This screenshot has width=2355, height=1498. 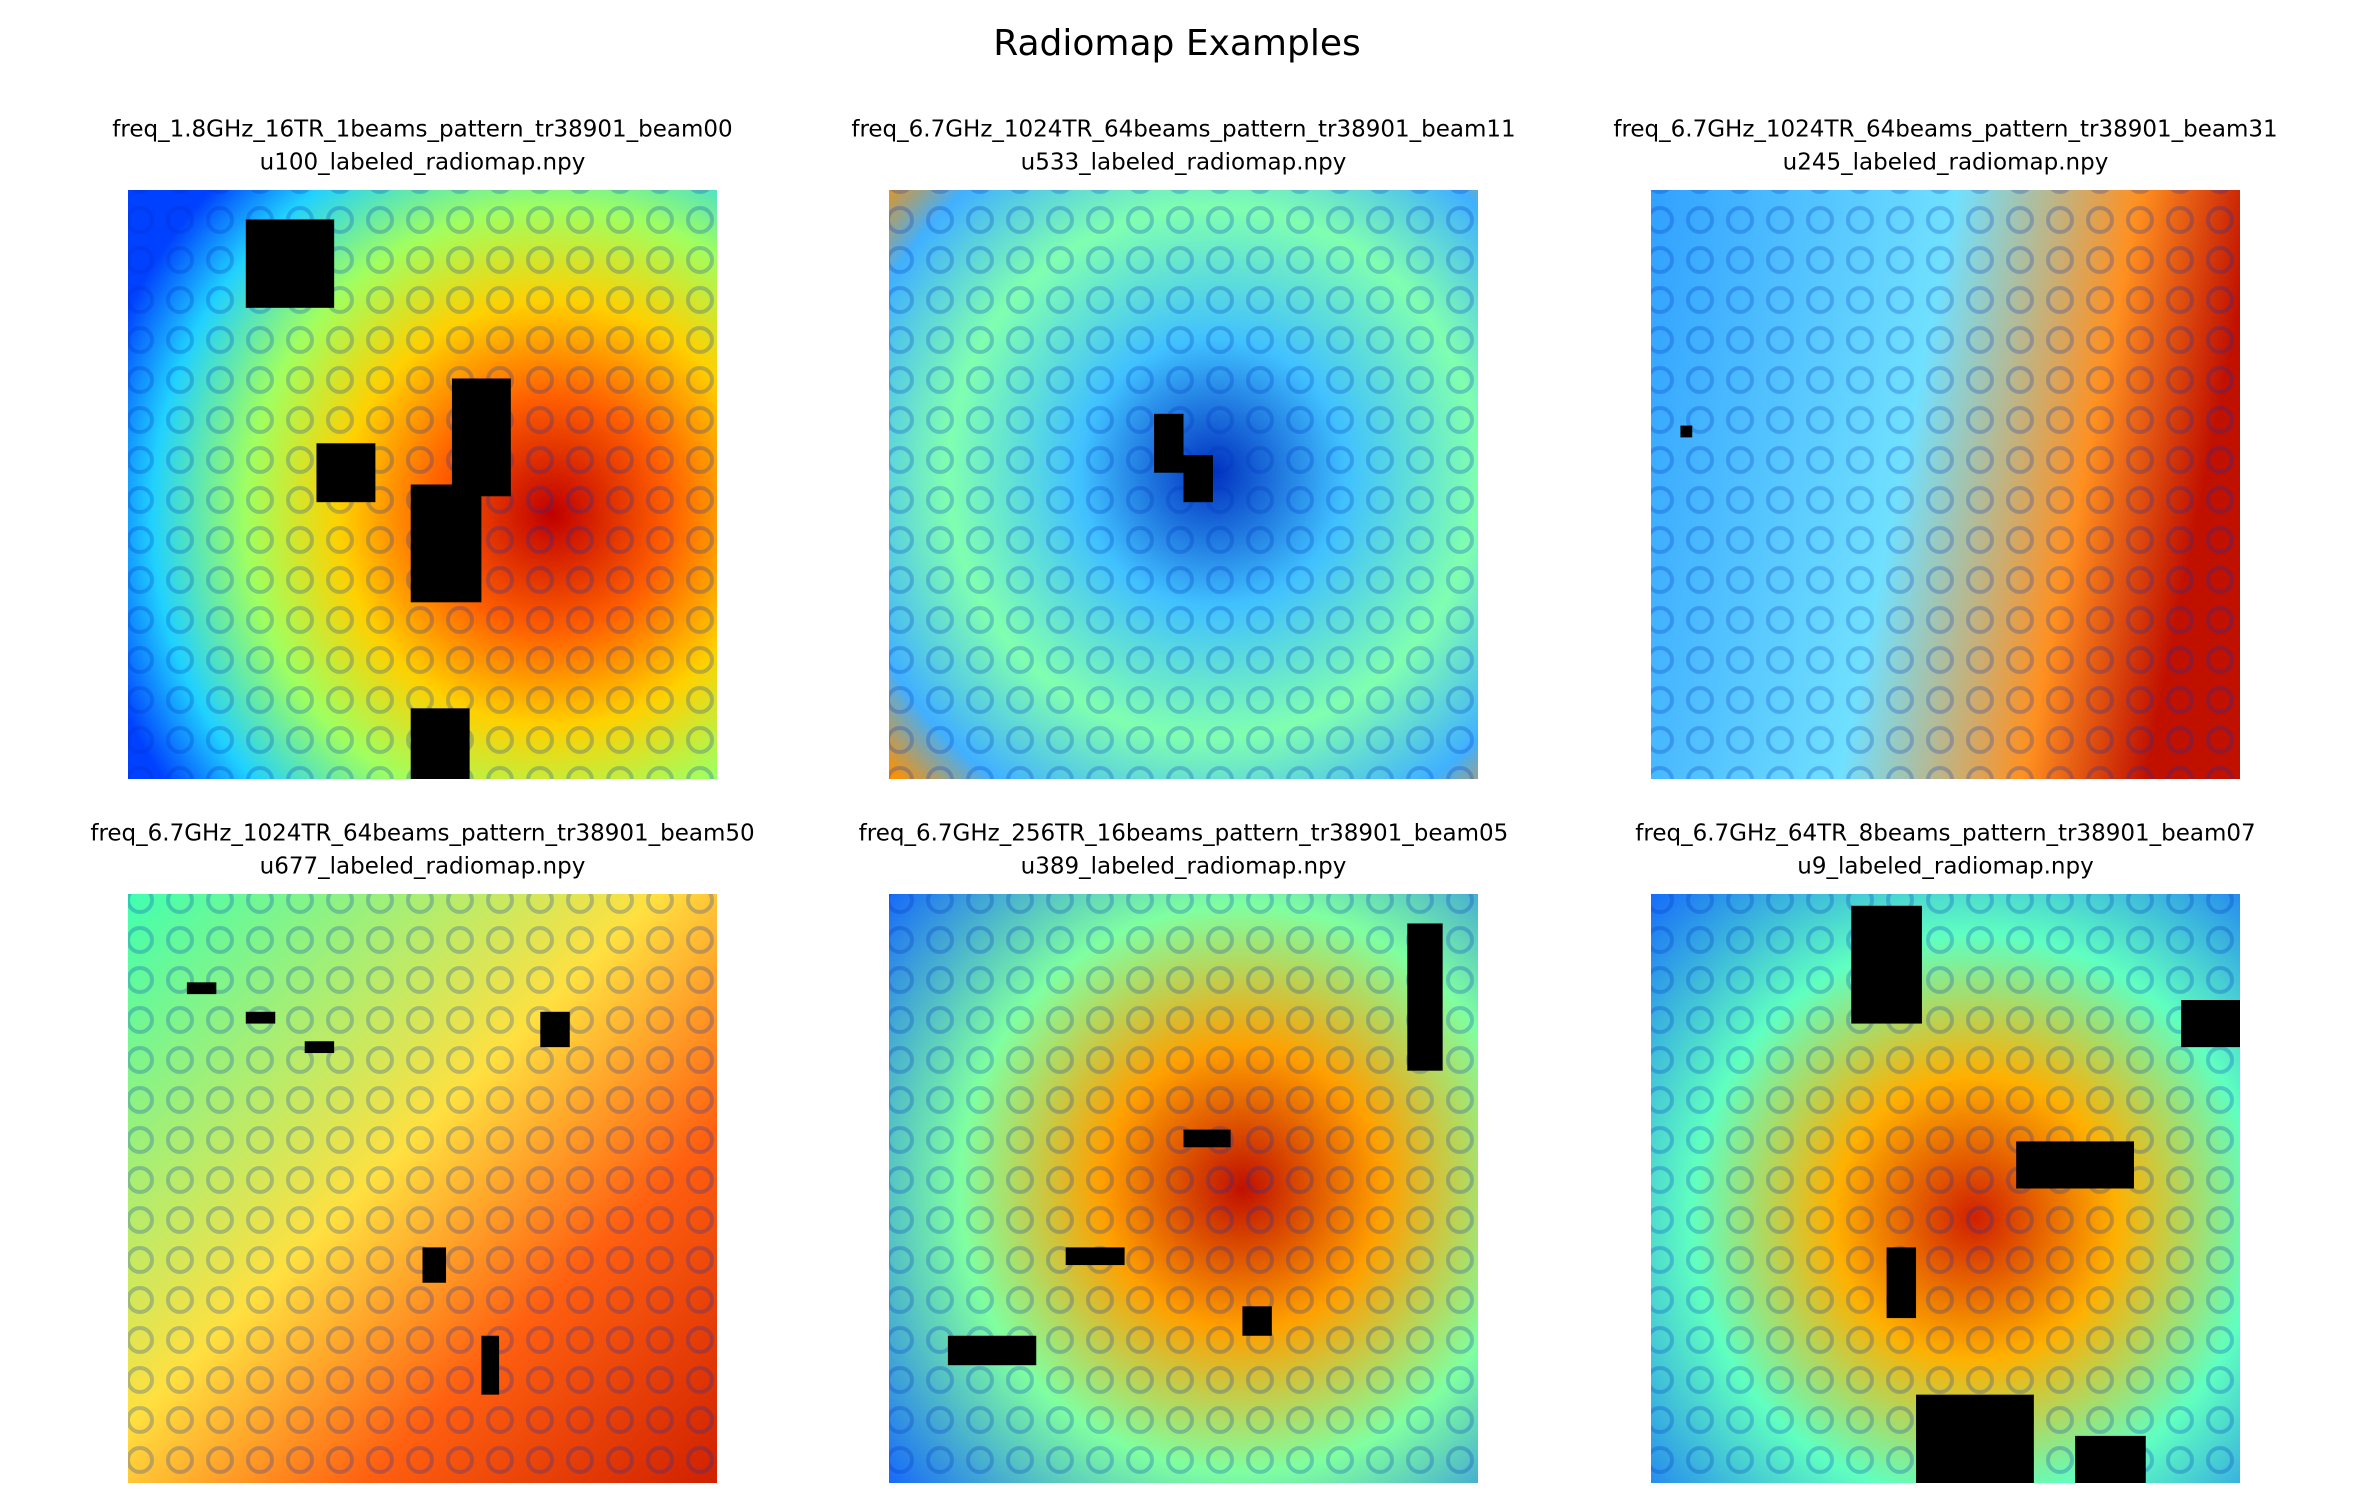 What do you see at coordinates (423, 163) in the screenshot?
I see `panel-title: u100_labeled_radiomap.npy` at bounding box center [423, 163].